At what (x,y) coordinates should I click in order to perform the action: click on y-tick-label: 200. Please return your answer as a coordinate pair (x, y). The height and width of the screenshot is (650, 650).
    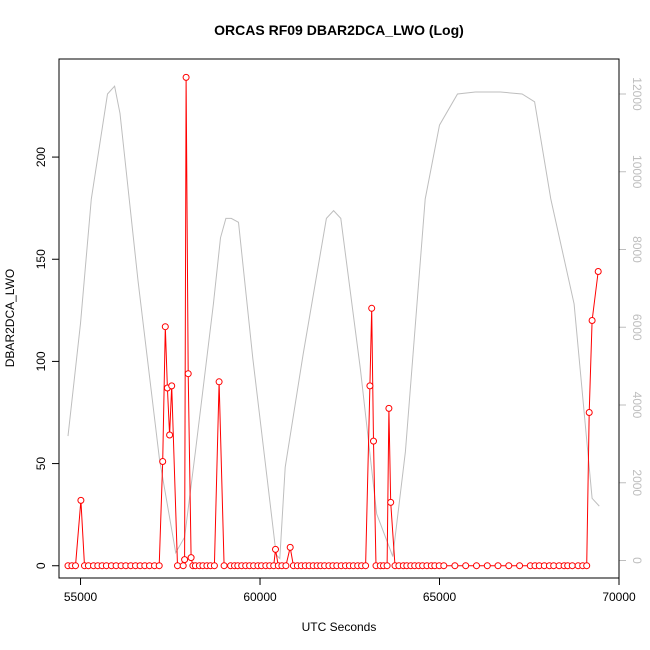
    Looking at the image, I should click on (41, 157).